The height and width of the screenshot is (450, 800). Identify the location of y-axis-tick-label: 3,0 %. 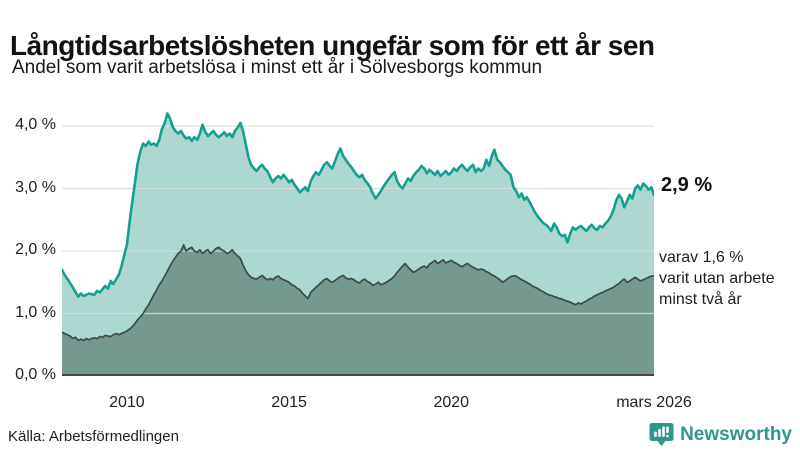
(35, 187).